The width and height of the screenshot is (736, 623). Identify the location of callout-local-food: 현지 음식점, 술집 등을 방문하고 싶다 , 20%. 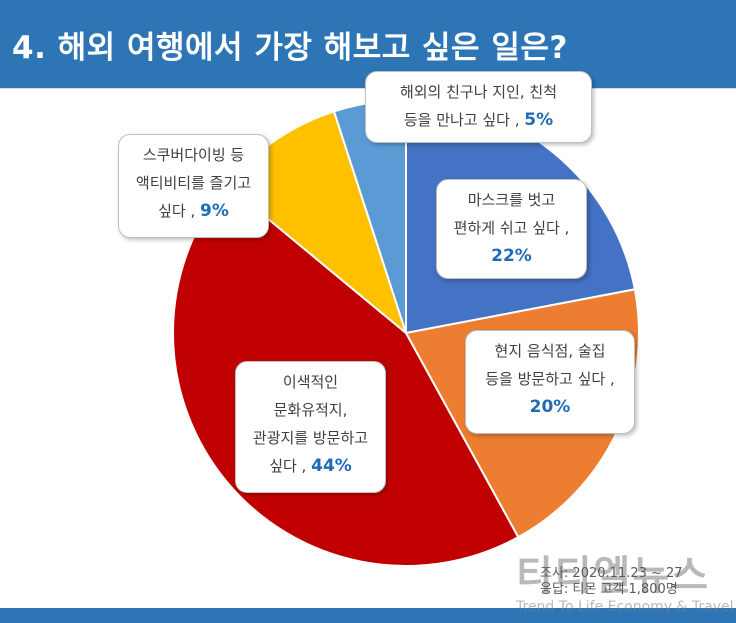
(550, 382).